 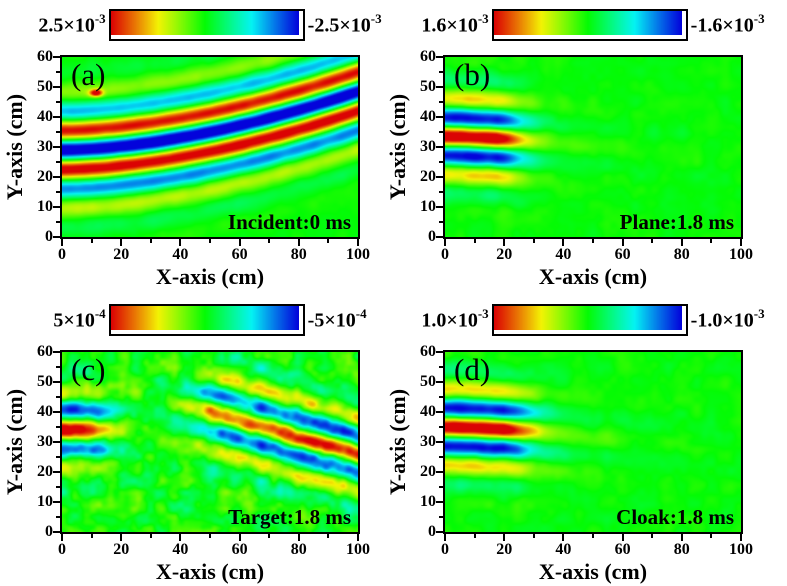 What do you see at coordinates (206, 320) in the screenshot?
I see `colorbar-c-gradient-frame` at bounding box center [206, 320].